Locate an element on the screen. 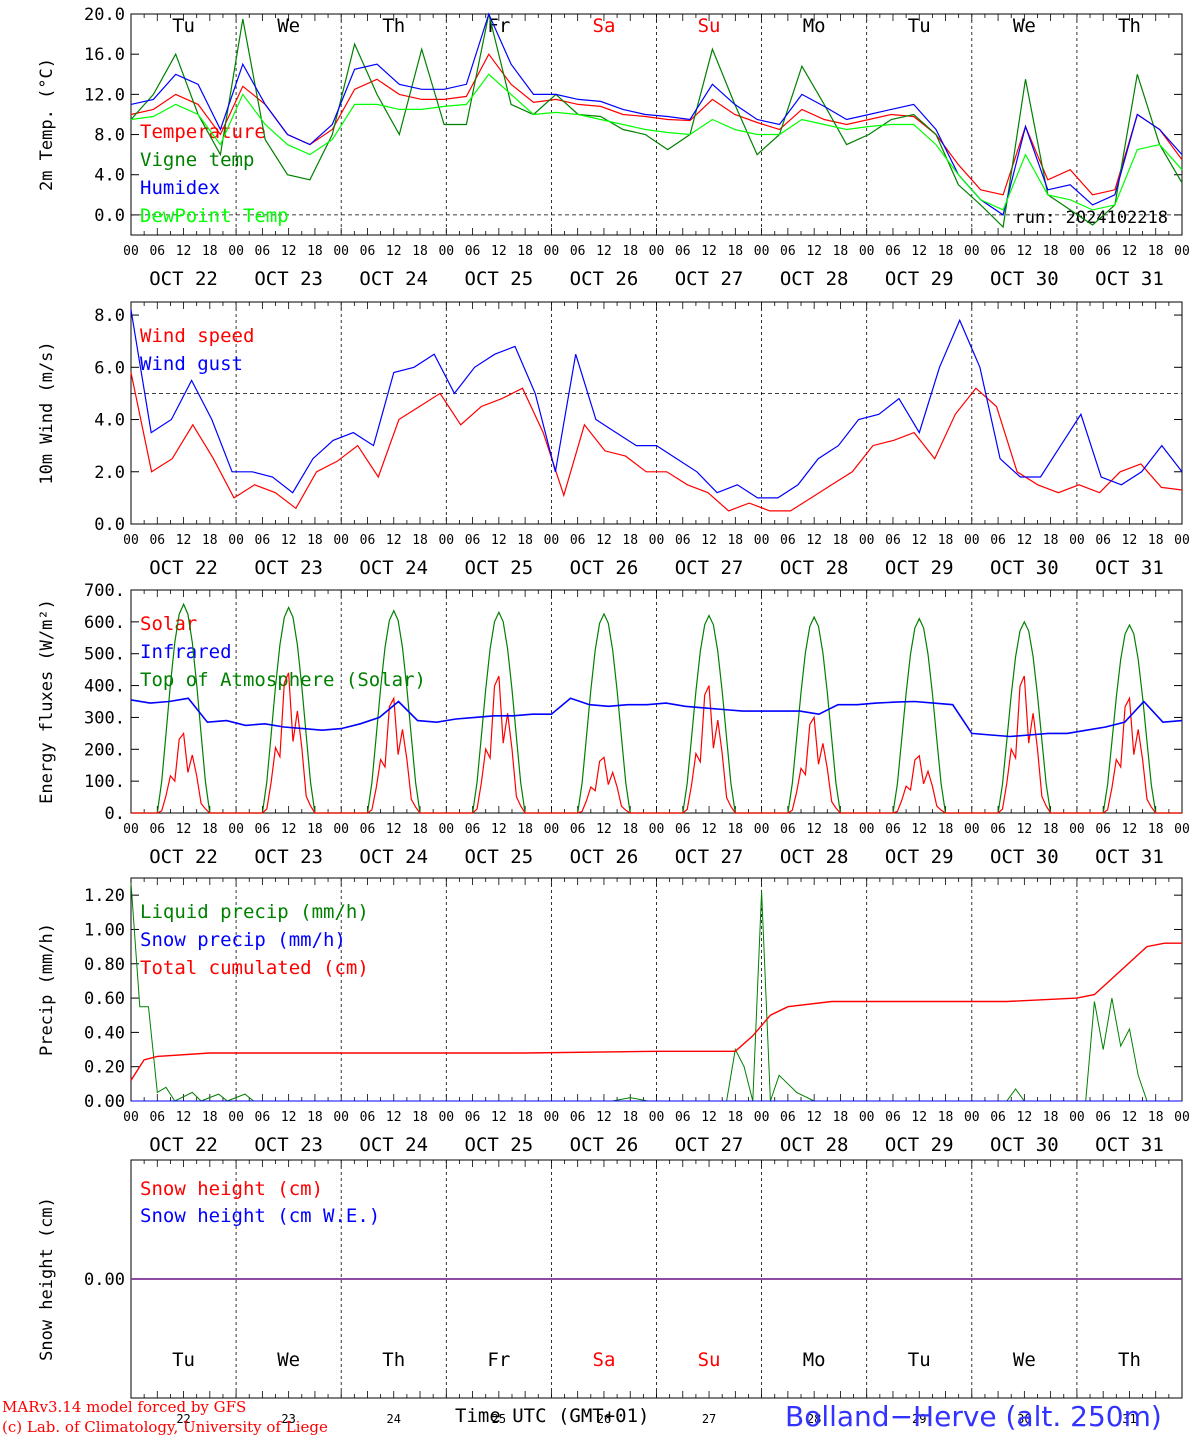 The width and height of the screenshot is (1194, 1440). station-name: Bolland−Herve (alt. 250m) is located at coordinates (973, 1416).